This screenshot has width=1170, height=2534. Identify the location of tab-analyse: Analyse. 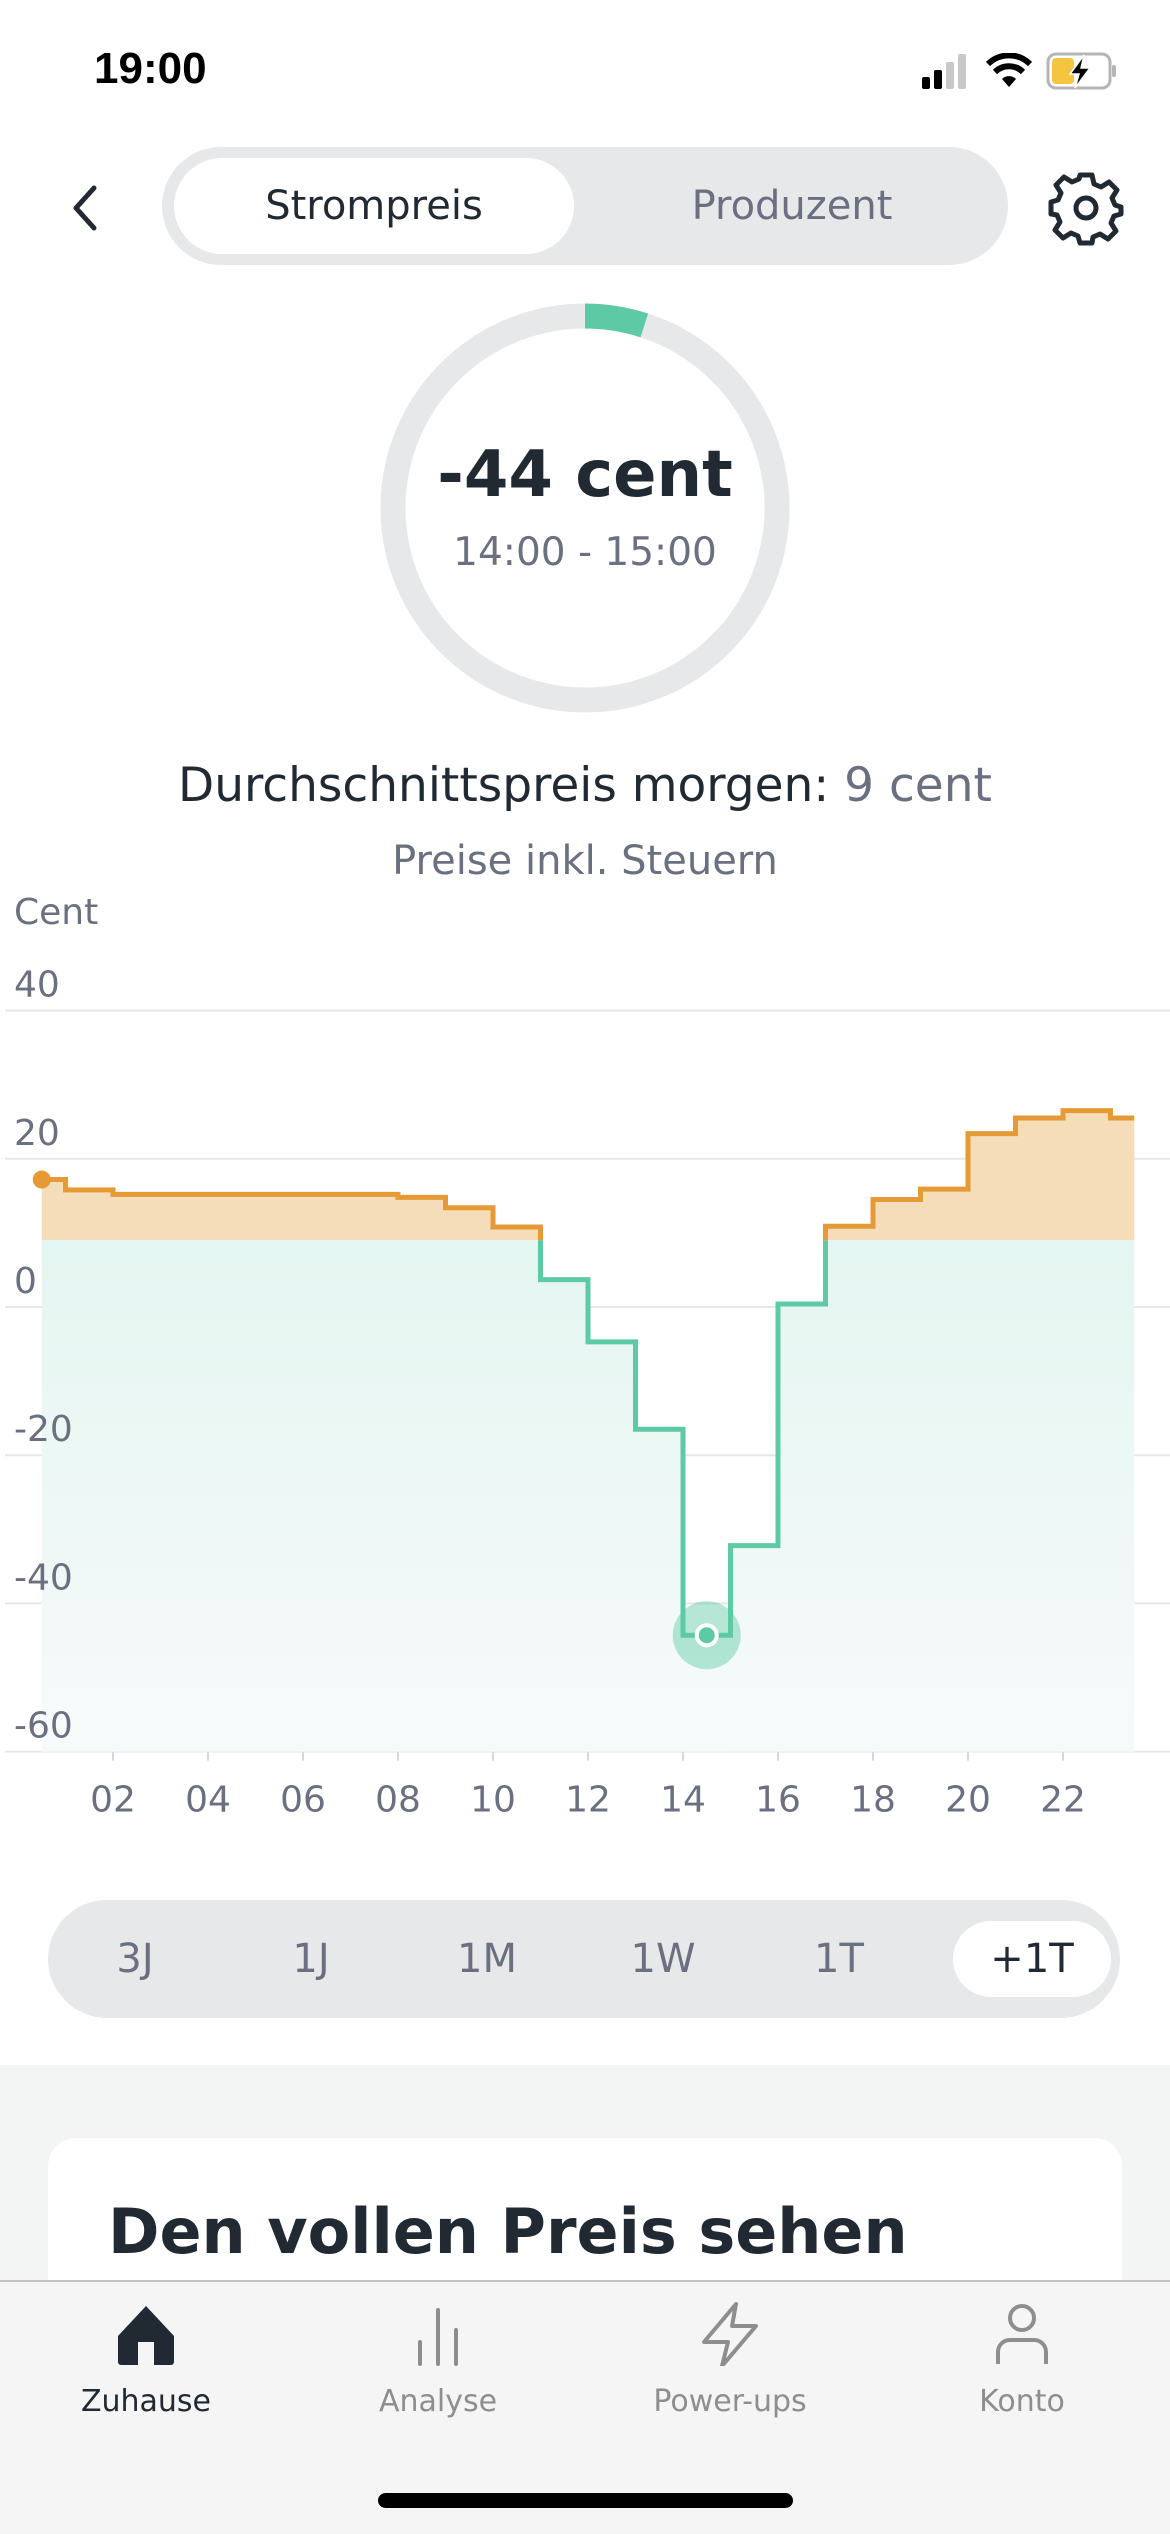
(438, 2360).